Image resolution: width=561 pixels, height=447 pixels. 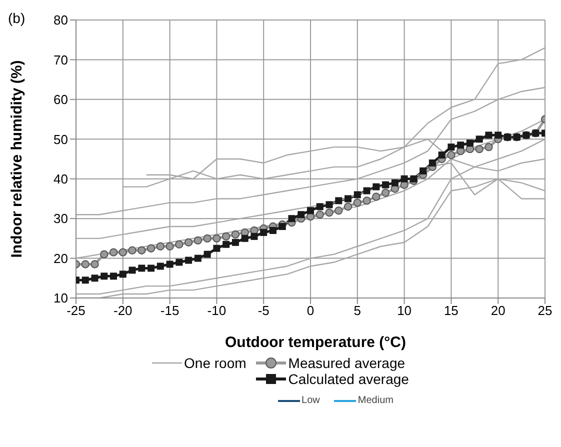 What do you see at coordinates (61, 139) in the screenshot?
I see `y-tick-label: 50` at bounding box center [61, 139].